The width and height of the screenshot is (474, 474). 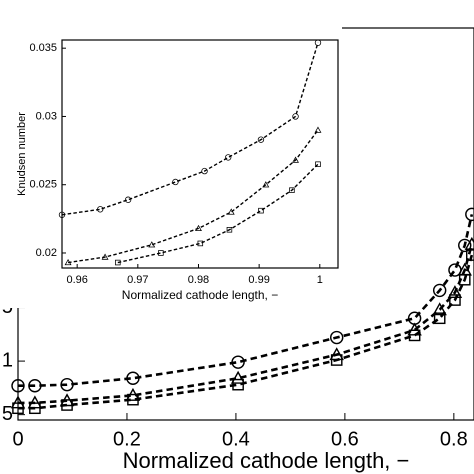 What do you see at coordinates (137, 280) in the screenshot?
I see `x-tick-label: 0.97` at bounding box center [137, 280].